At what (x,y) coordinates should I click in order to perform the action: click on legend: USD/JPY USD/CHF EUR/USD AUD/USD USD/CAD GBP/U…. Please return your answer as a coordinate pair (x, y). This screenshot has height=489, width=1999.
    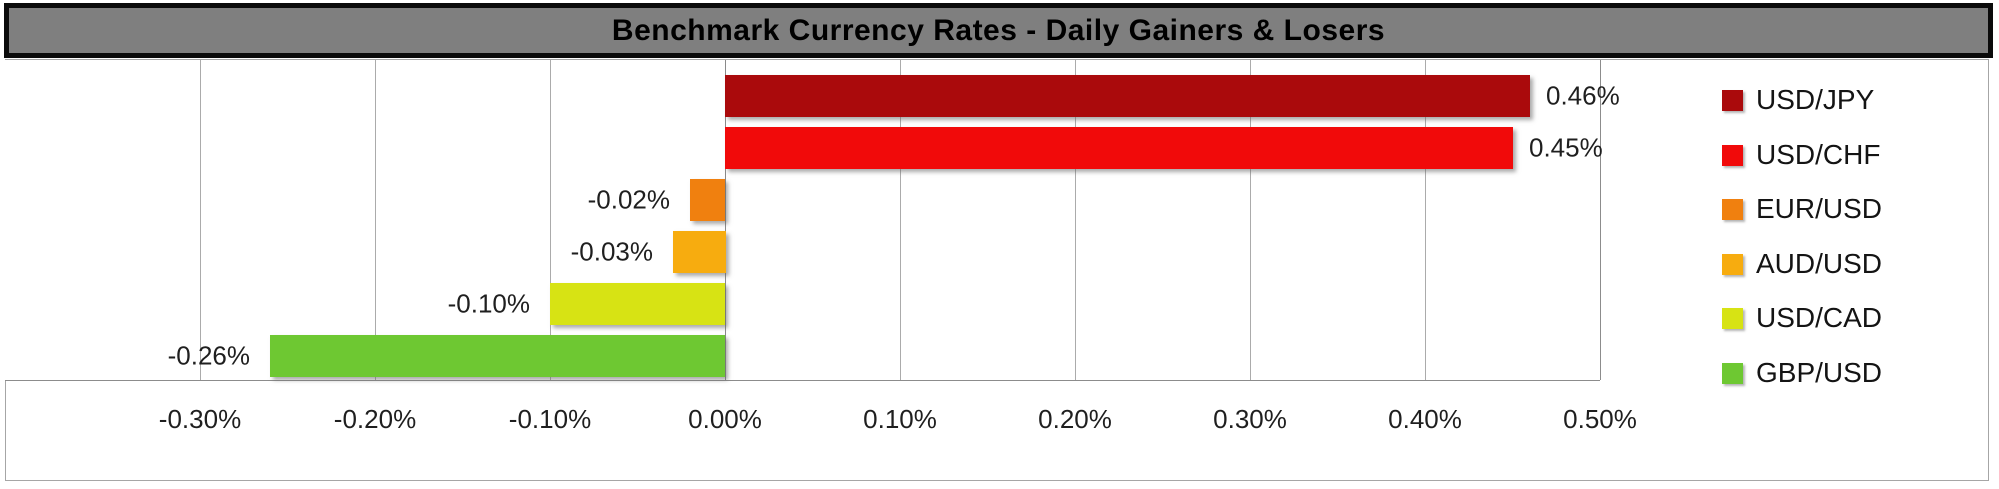
    Looking at the image, I should click on (1857, 230).